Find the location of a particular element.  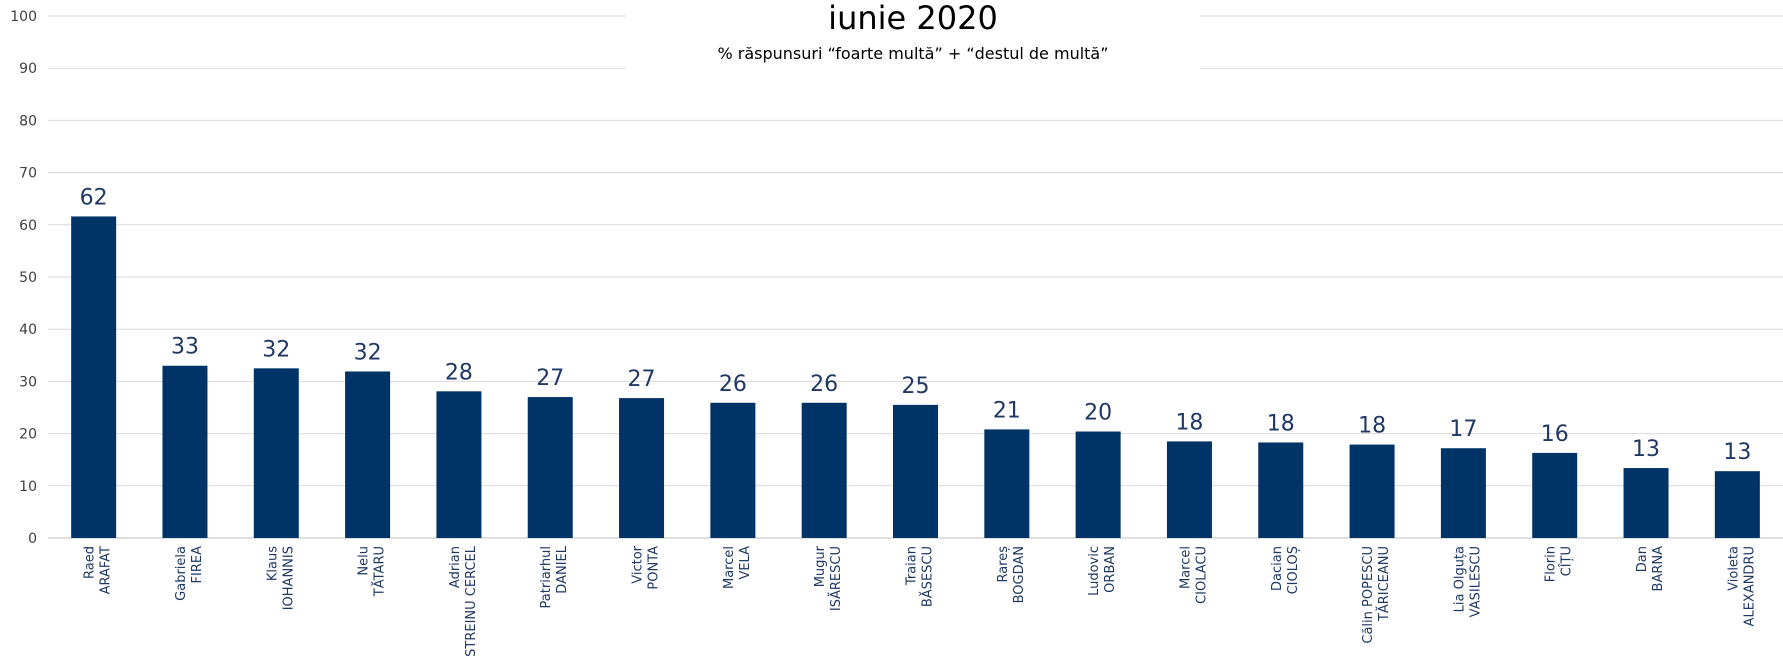

x-tick-label-line: CIOLOȘ is located at coordinates (1293, 570).